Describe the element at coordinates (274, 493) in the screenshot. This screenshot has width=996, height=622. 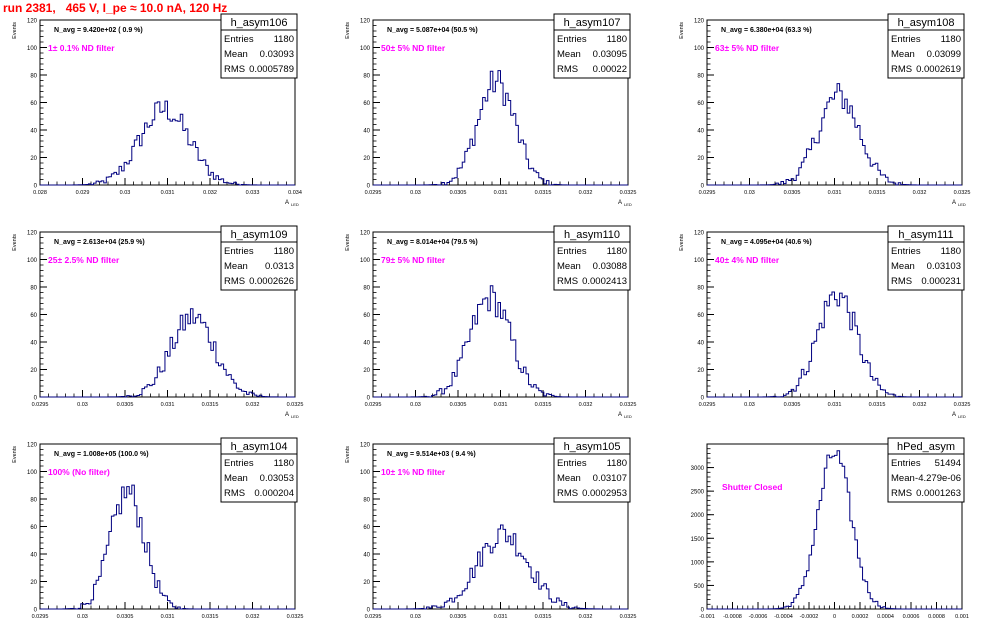
I see `stats-value: 0.000204` at that location.